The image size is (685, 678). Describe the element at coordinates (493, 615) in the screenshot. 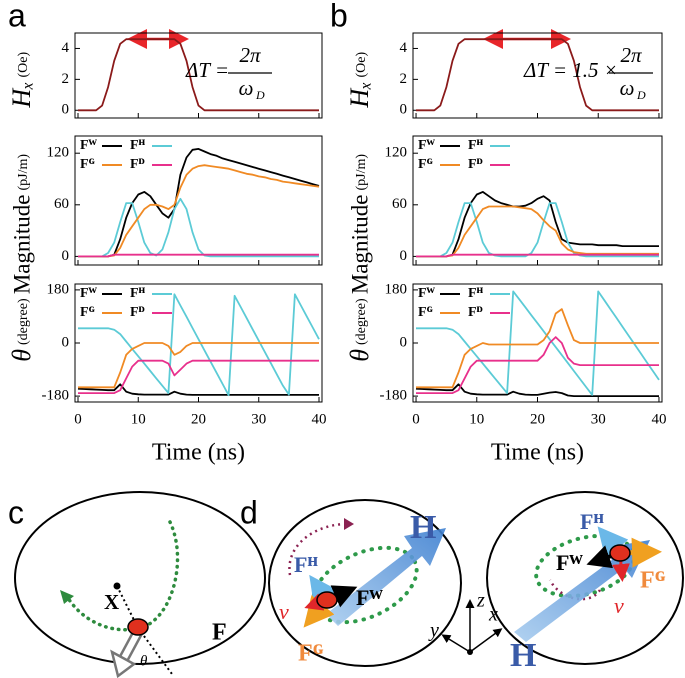

I see `axis-label: x` at that location.